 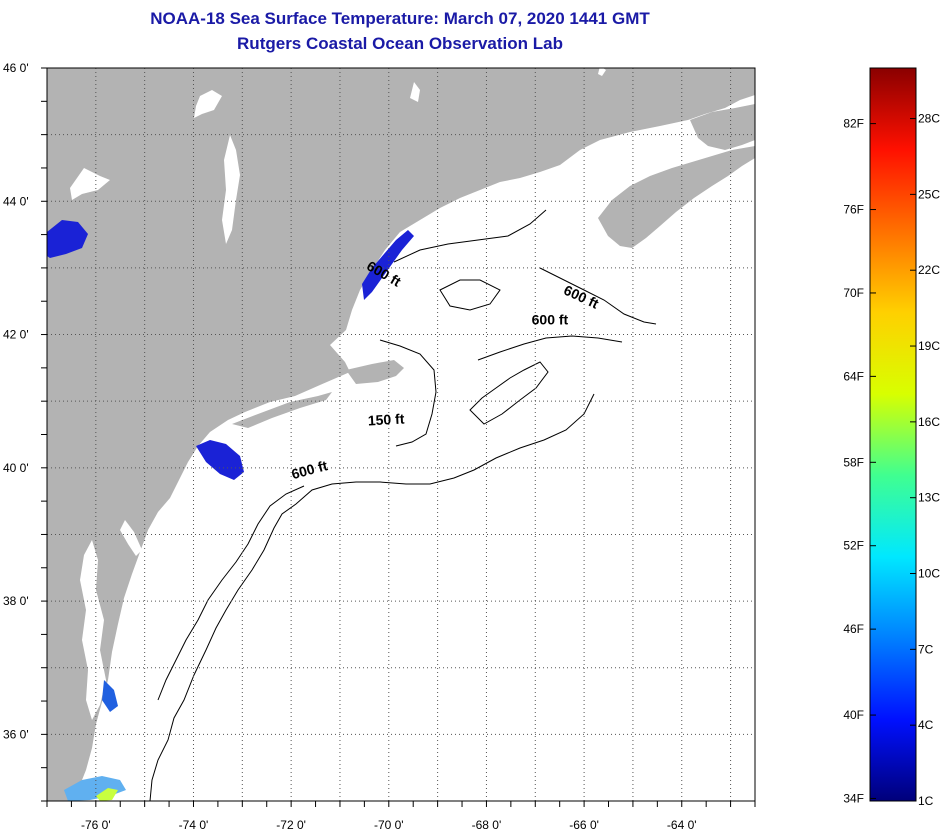 What do you see at coordinates (929, 346) in the screenshot?
I see `colorbar-label-c: 19C` at bounding box center [929, 346].